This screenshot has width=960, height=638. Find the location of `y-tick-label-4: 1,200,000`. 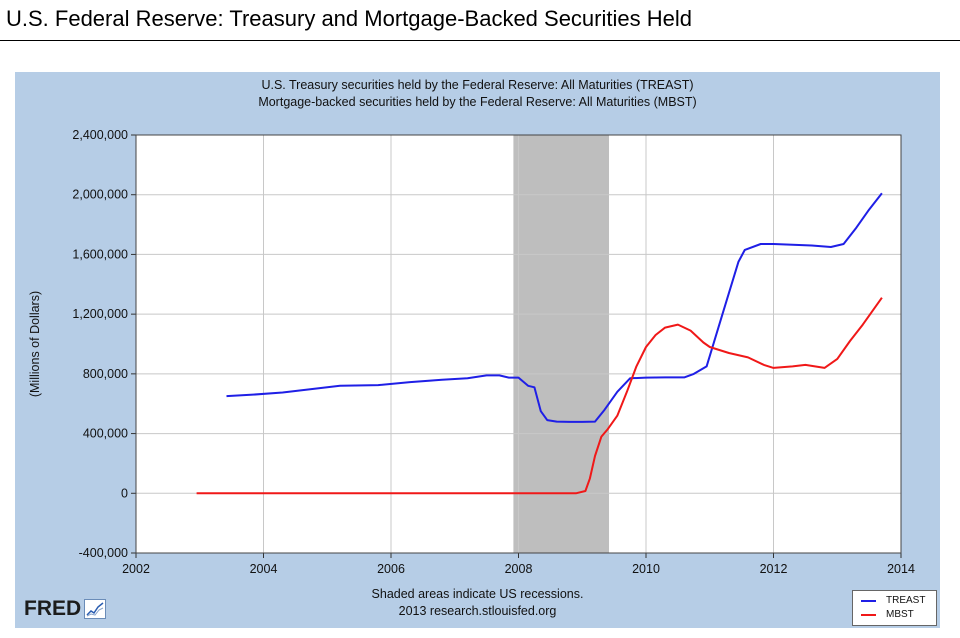

y-tick-label-4: 1,200,000 is located at coordinates (100, 314).